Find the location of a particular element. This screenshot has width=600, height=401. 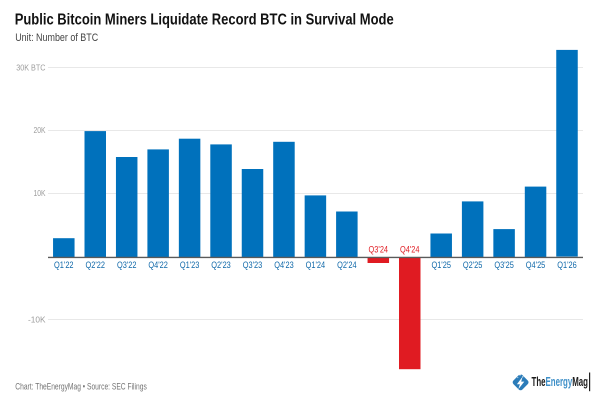

svg-text: Q1'24 is located at coordinates (316, 265).